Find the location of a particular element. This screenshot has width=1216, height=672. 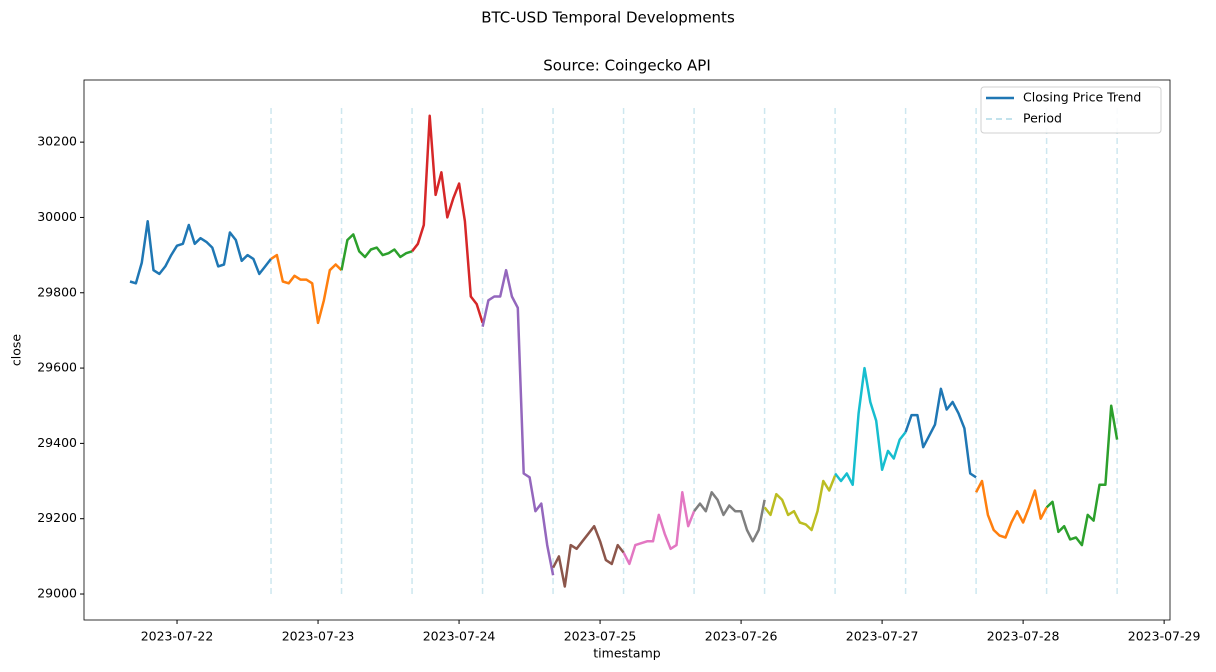

legend-label: Closing Price Trend is located at coordinates (1082, 97).